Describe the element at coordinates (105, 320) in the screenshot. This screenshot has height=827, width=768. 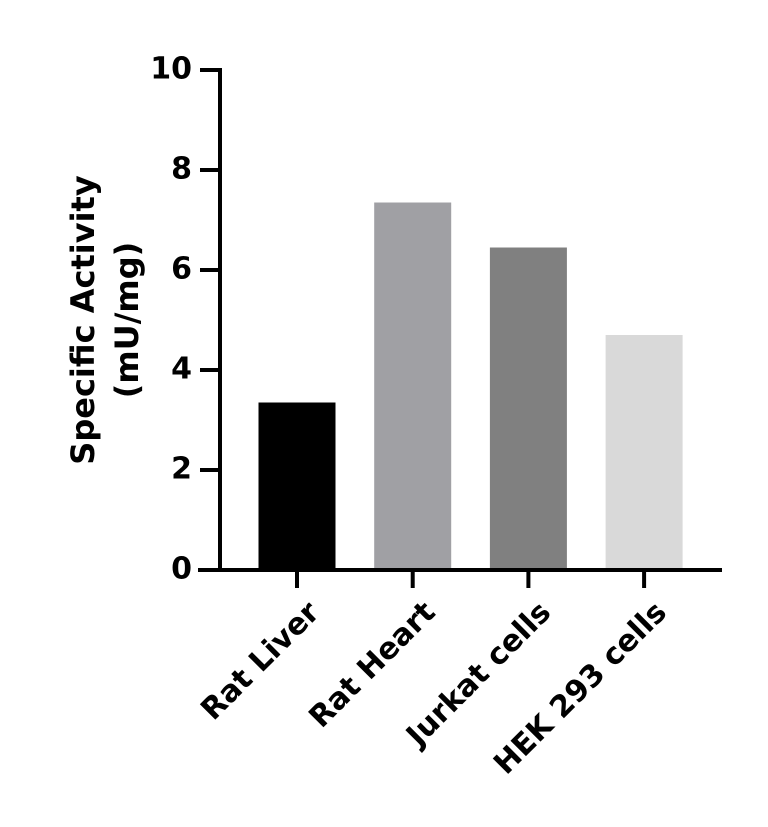
I see `y-axis-title: Specific Activity (mU/mg)` at that location.